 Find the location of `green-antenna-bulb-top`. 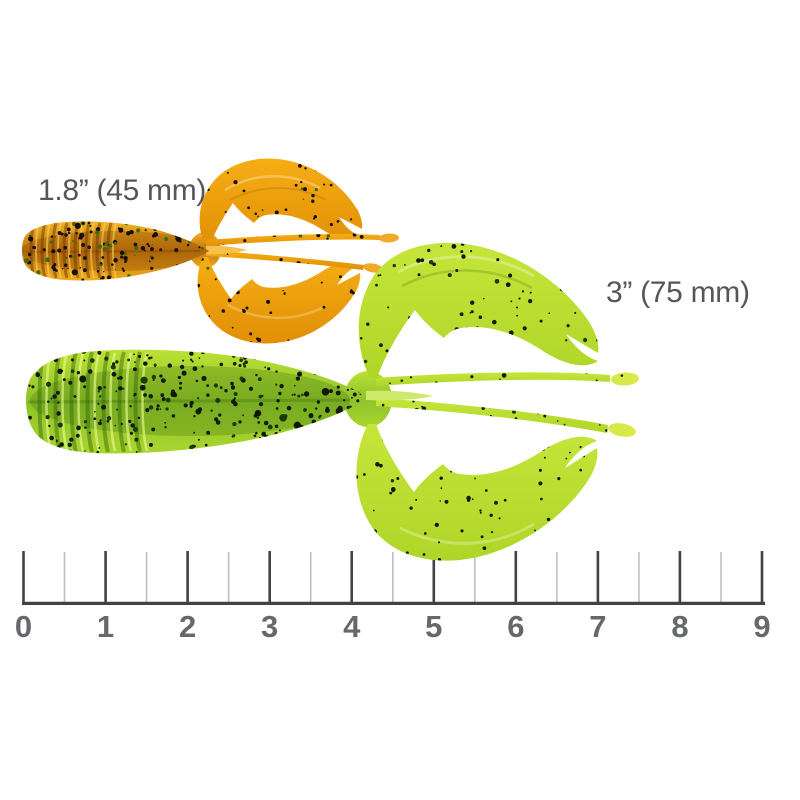

green-antenna-bulb-top is located at coordinates (625, 379).